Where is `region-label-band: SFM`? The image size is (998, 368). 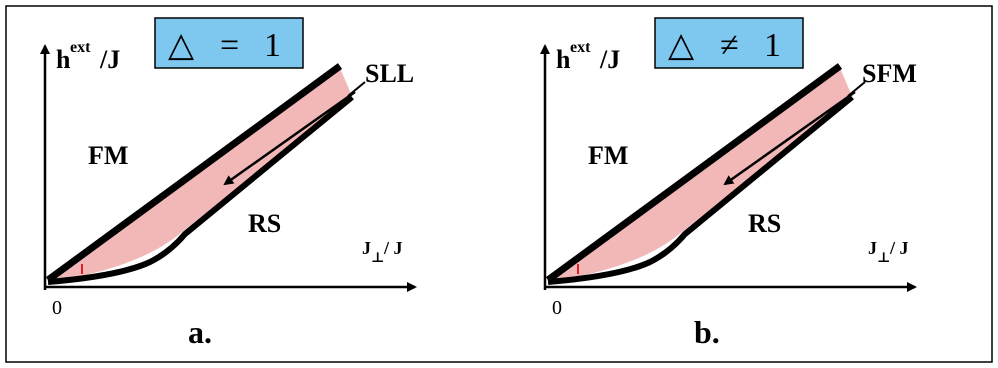 region-label-band: SFM is located at coordinates (889, 73).